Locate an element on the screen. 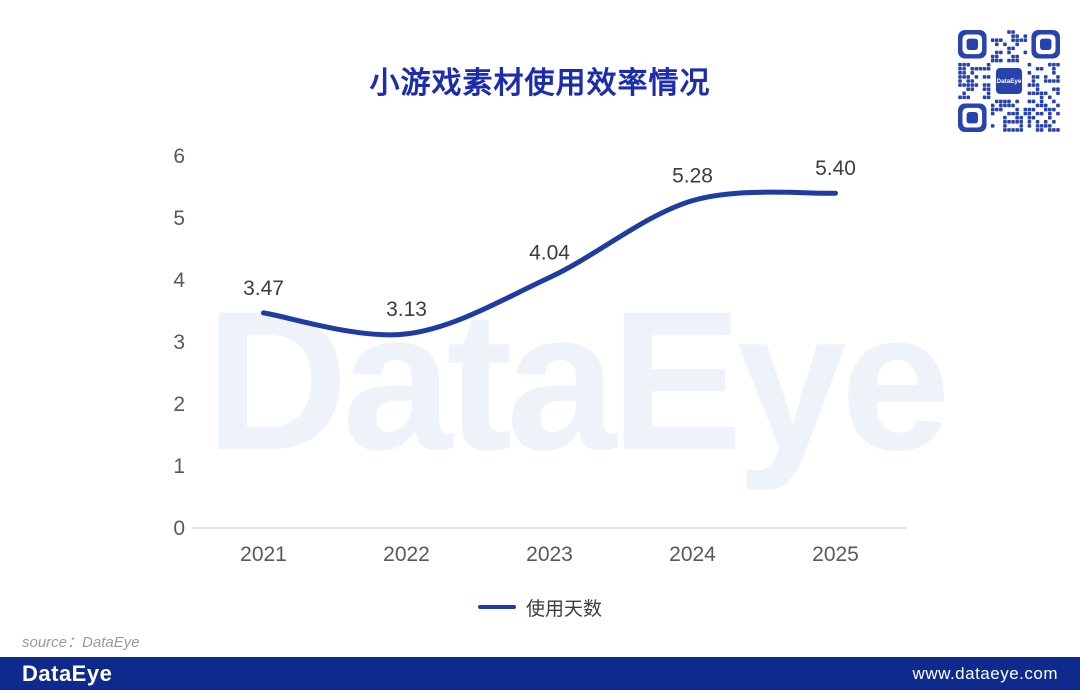 Image resolution: width=1080 pixels, height=690 pixels. series-line is located at coordinates (549, 263).